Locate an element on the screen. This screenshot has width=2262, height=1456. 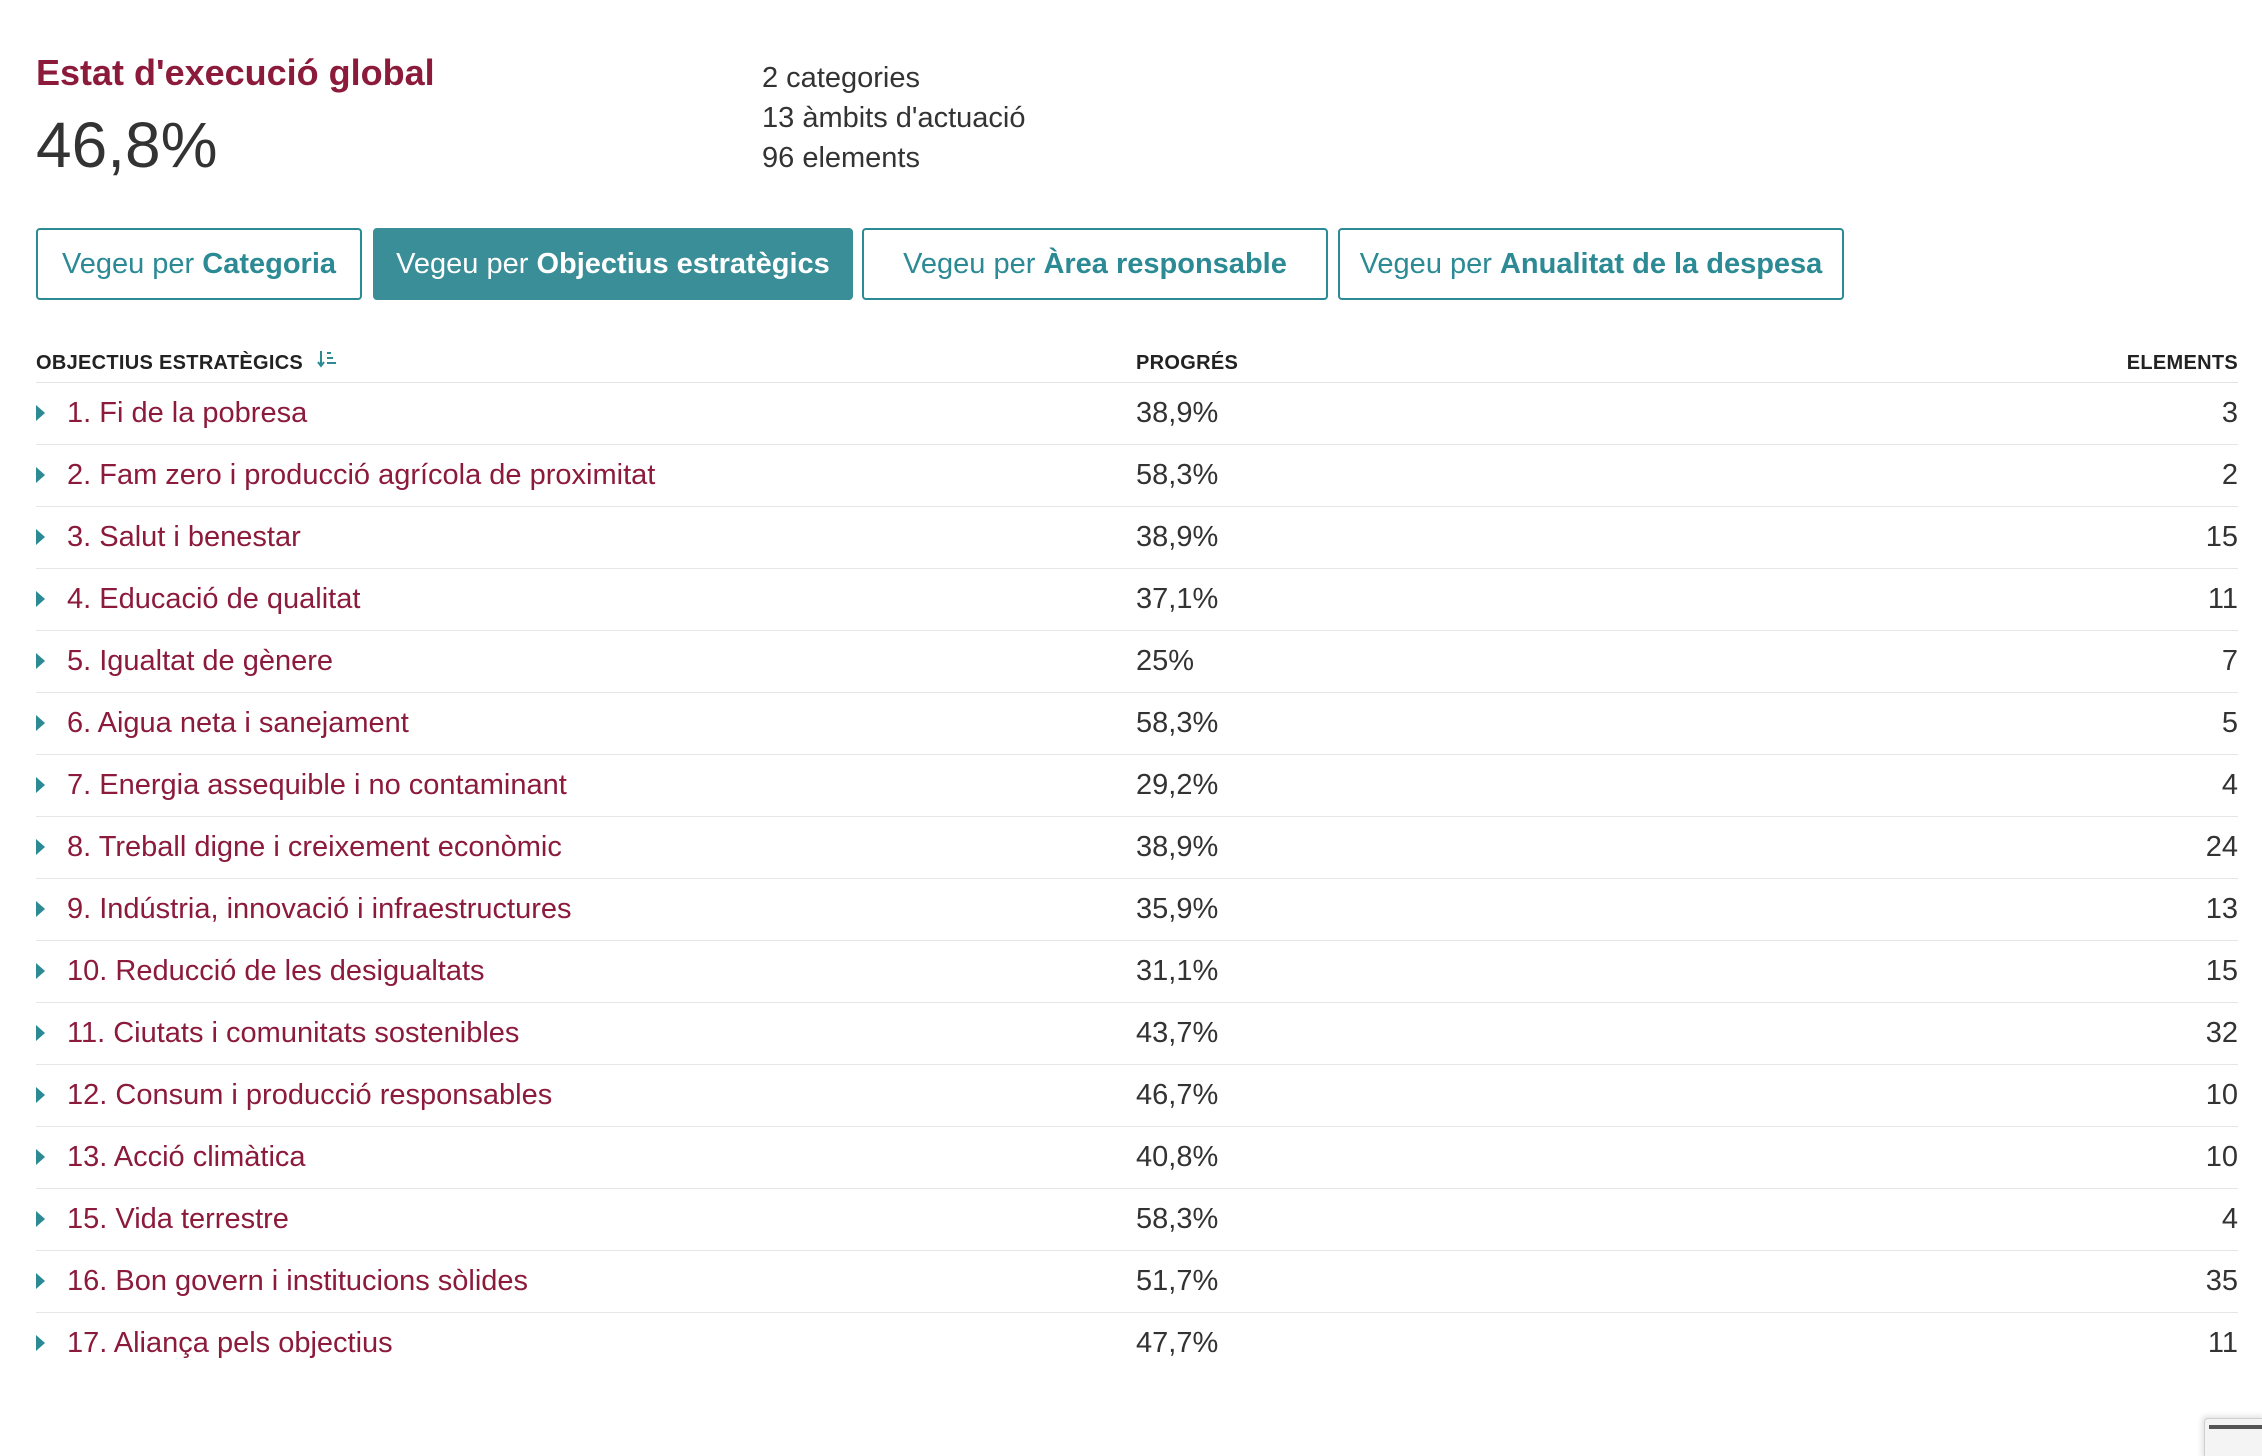
table-row: 4. Educació de qualitat 37,1% 11 is located at coordinates (1137, 600).